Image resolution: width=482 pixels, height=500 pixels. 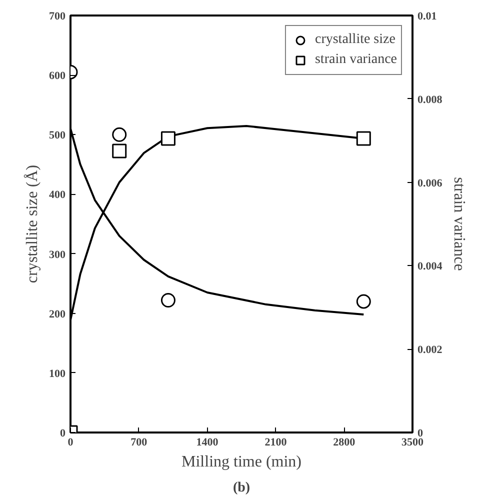 I want to click on y2-tick-label: 0.01, so click(x=427, y=16).